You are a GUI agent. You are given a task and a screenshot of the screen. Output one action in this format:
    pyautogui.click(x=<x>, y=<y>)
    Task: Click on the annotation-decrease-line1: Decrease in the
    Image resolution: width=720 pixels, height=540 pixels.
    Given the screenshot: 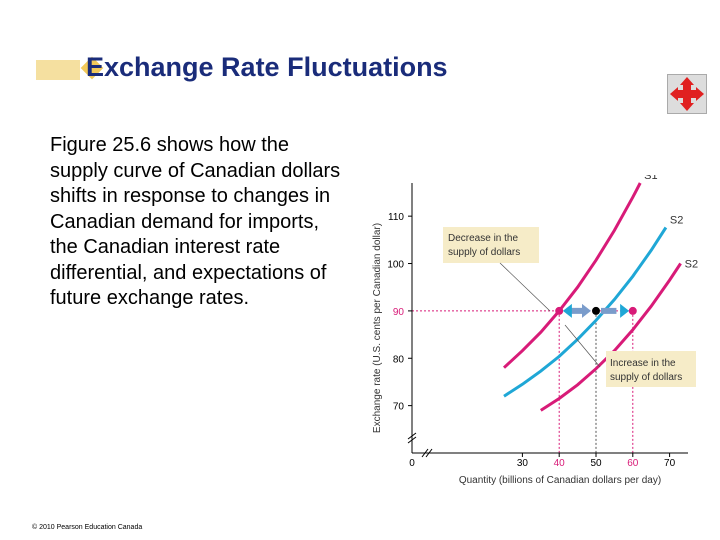 What is the action you would take?
    pyautogui.click(x=483, y=238)
    